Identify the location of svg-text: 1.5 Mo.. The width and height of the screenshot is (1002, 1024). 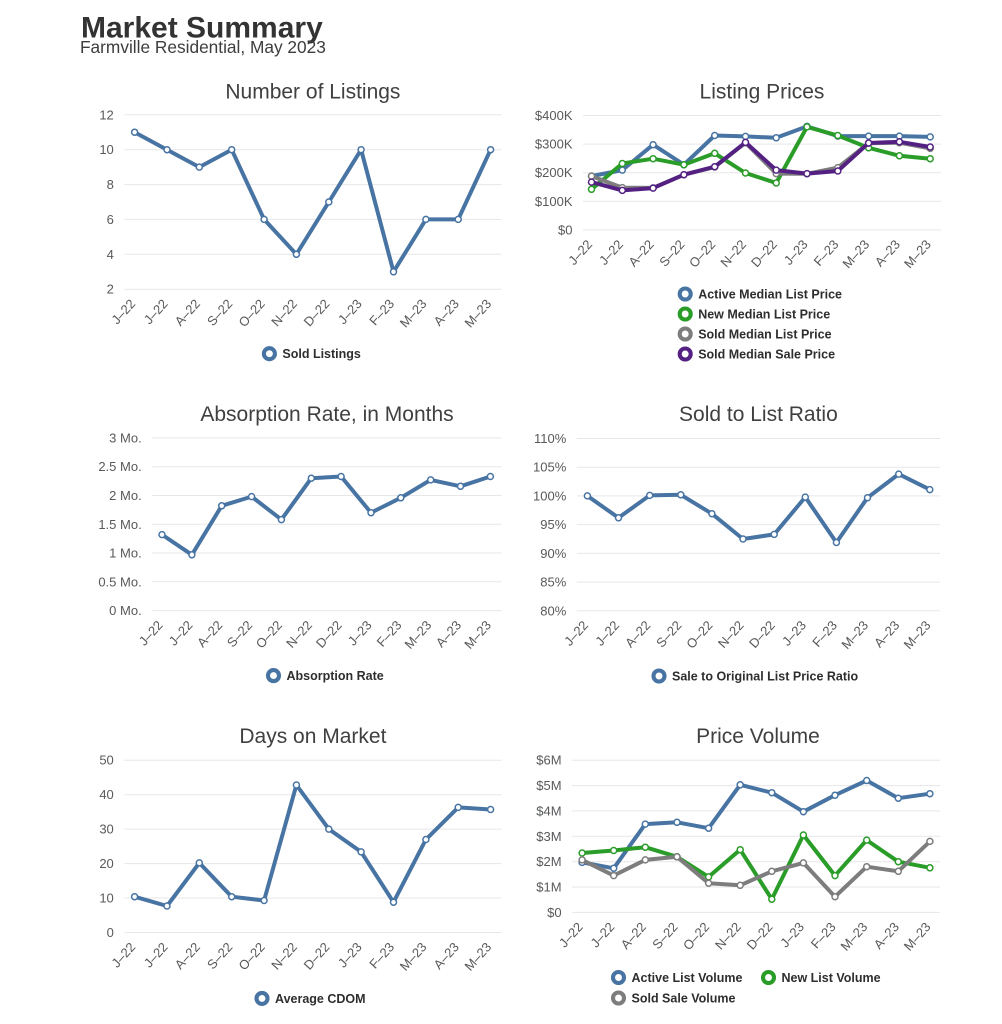
(119, 524).